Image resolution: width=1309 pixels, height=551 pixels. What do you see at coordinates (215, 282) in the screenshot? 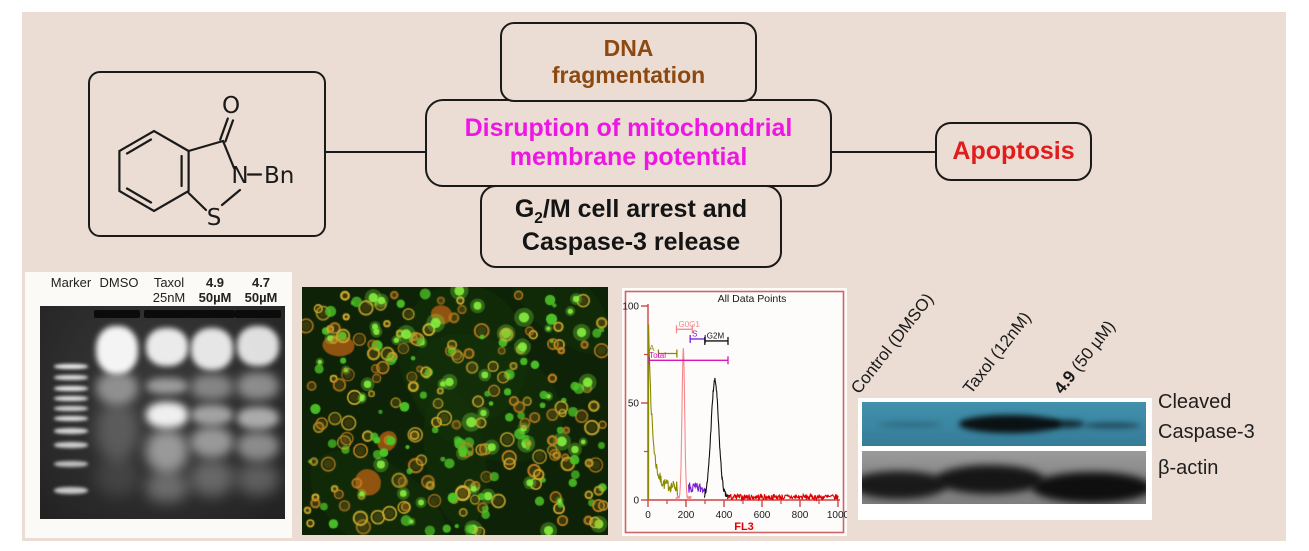
I see `gel-lane-label: 4.9` at bounding box center [215, 282].